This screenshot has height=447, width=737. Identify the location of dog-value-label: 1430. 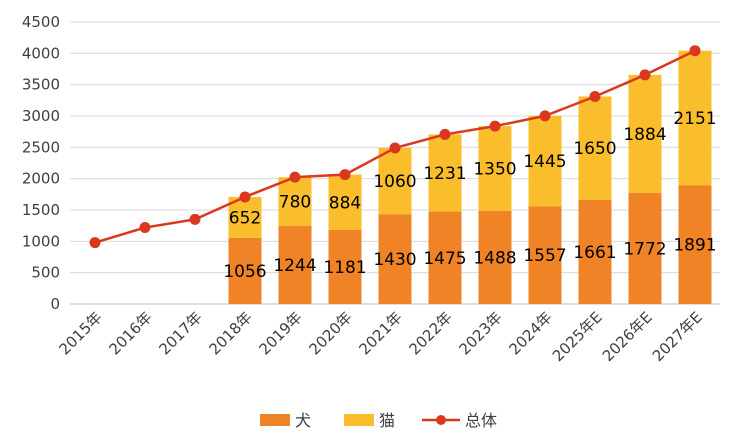
(394, 260).